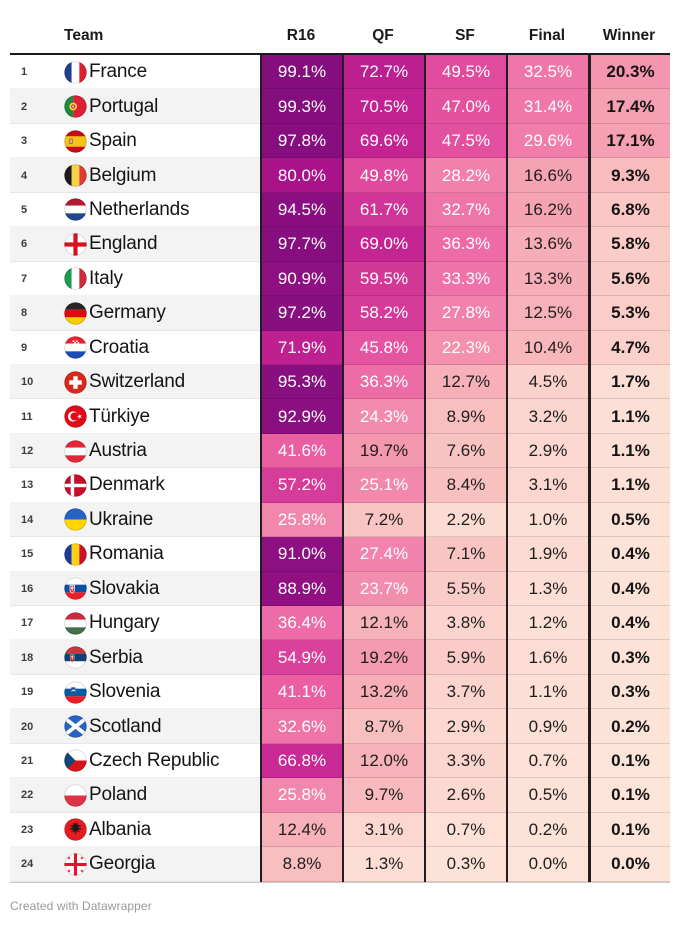  What do you see at coordinates (383, 795) in the screenshot?
I see `prob-cell-qf: 9.7%` at bounding box center [383, 795].